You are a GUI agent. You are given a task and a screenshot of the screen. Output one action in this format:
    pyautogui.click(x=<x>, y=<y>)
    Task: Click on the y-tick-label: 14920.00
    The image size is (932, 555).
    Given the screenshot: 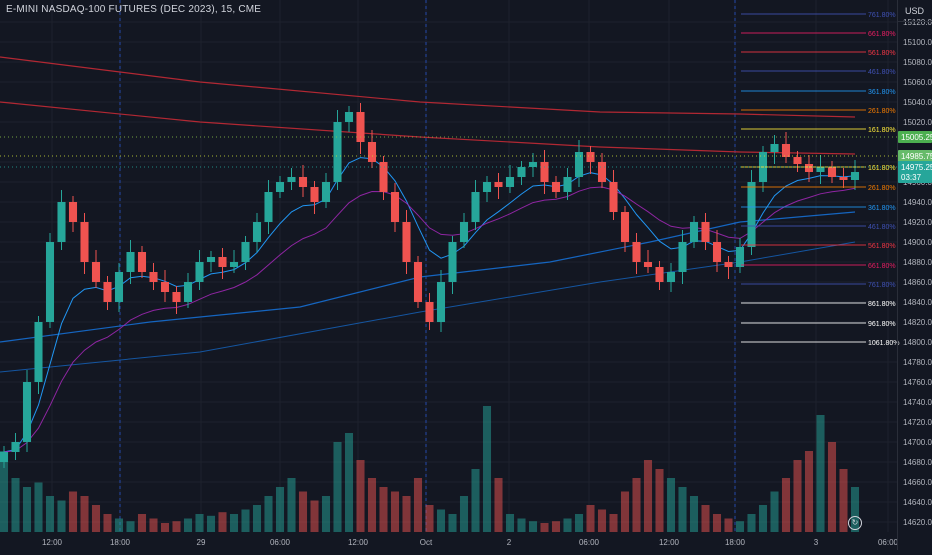 What is the action you would take?
    pyautogui.click(x=917, y=222)
    